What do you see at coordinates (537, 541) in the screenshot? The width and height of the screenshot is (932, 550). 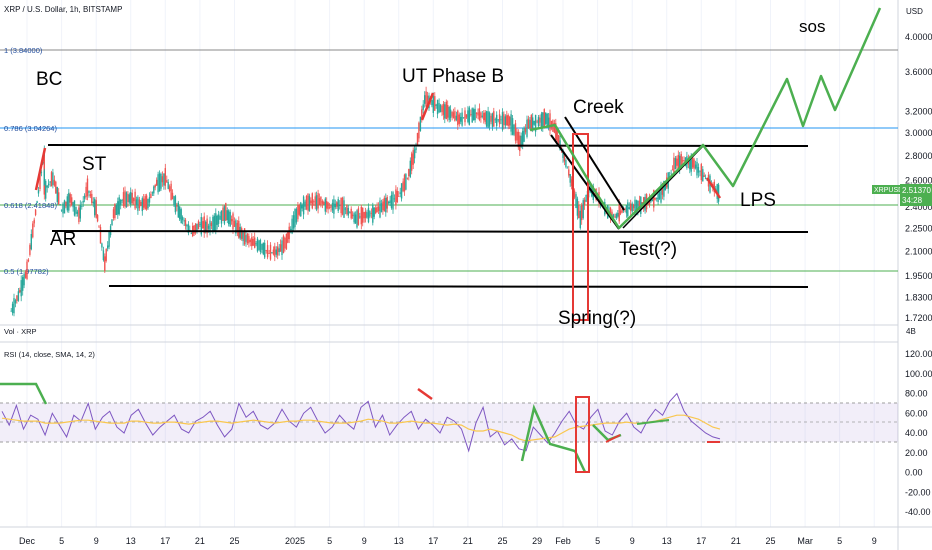 I see `time-tick-label: 29` at bounding box center [537, 541].